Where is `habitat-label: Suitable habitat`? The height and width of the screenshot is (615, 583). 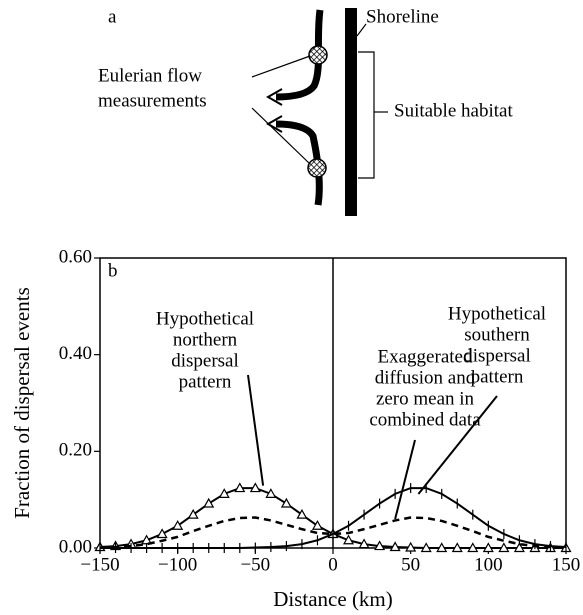 habitat-label: Suitable habitat is located at coordinates (453, 110).